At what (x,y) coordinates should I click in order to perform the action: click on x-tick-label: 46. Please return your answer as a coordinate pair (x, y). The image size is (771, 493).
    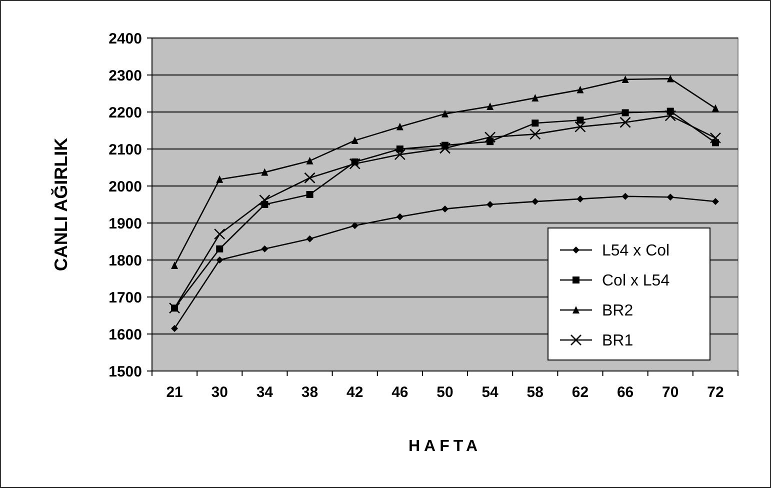
    Looking at the image, I should click on (400, 392).